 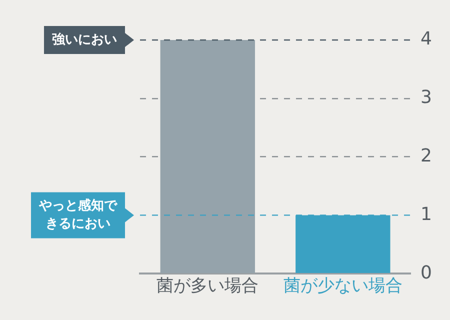 What do you see at coordinates (426, 214) in the screenshot?
I see `y-tick-label: 1` at bounding box center [426, 214].